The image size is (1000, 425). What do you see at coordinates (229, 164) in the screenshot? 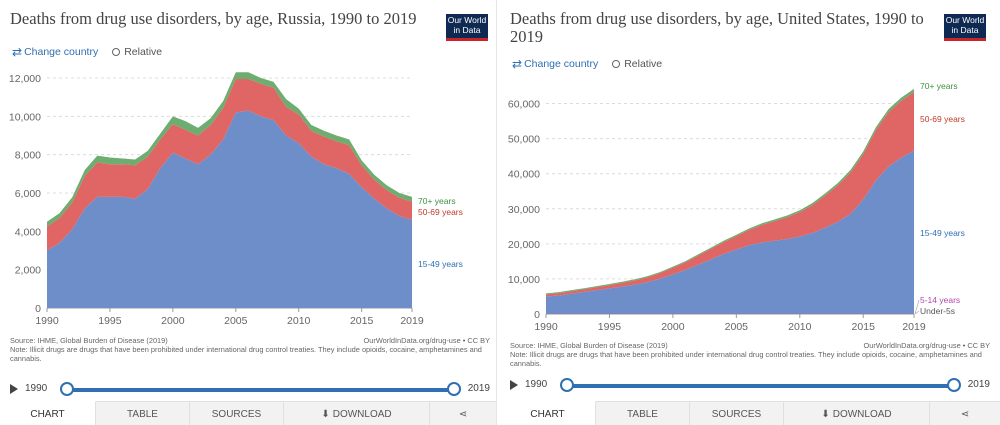
I see `area-50-69-years` at bounding box center [229, 164].